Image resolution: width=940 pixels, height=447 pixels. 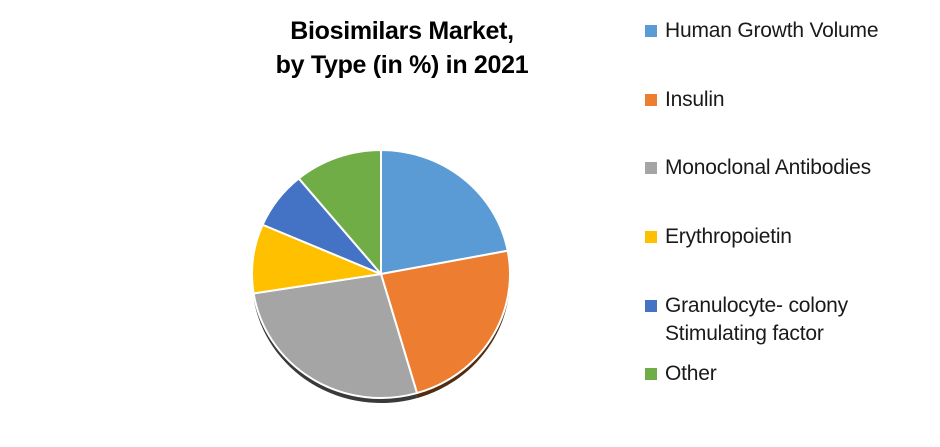 What do you see at coordinates (728, 236) in the screenshot?
I see `legend-label: Erythropoietin` at bounding box center [728, 236].